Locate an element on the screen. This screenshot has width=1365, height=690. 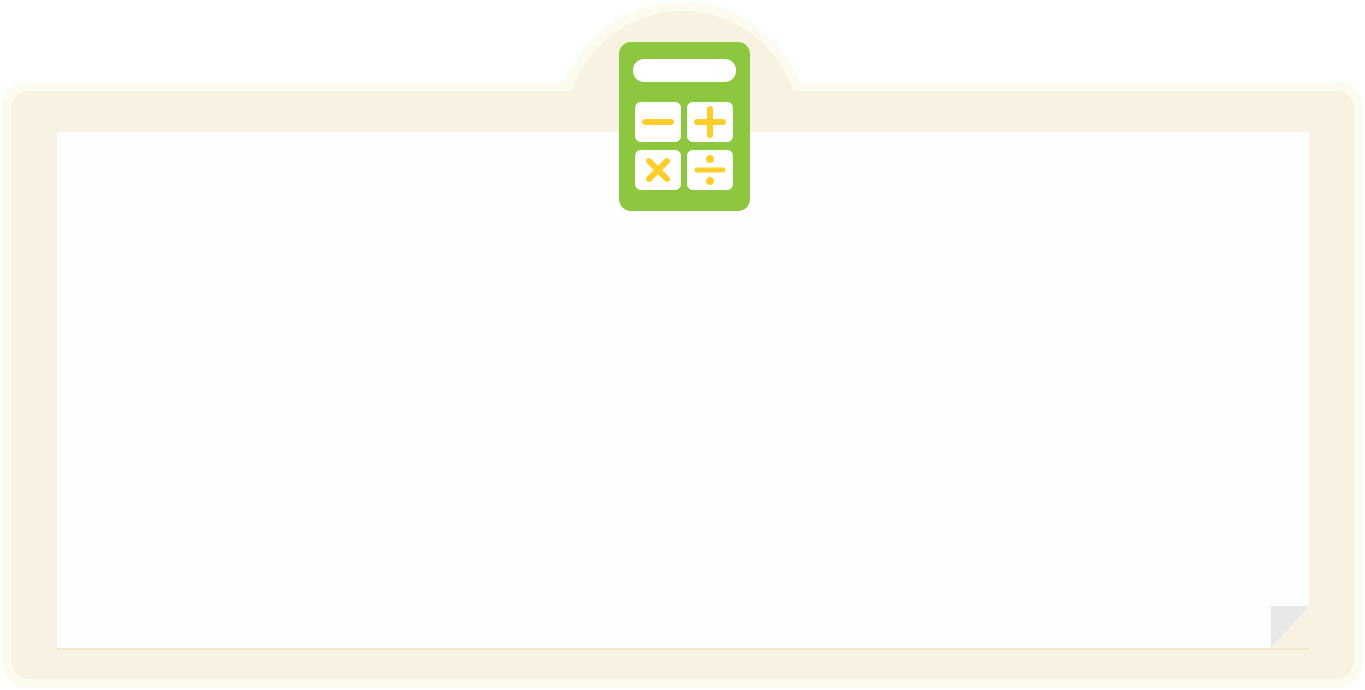
plus-icon is located at coordinates (710, 122).